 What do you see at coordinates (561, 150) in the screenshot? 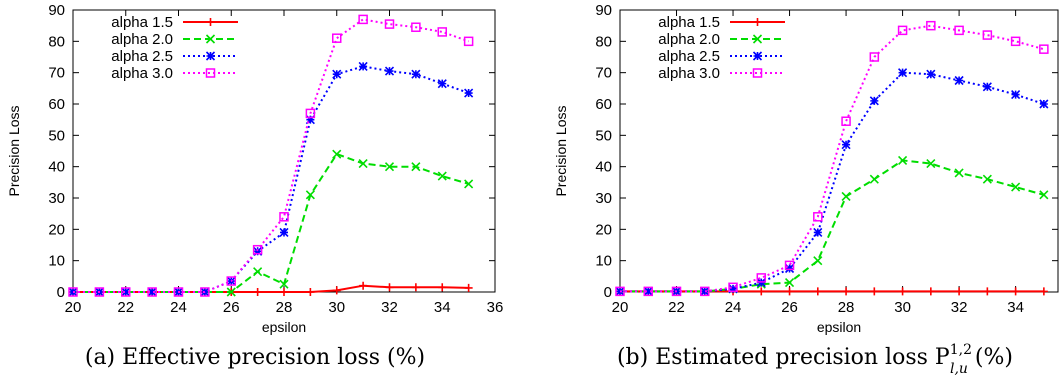
I see `y-axis-label: Precision Loss` at bounding box center [561, 150].